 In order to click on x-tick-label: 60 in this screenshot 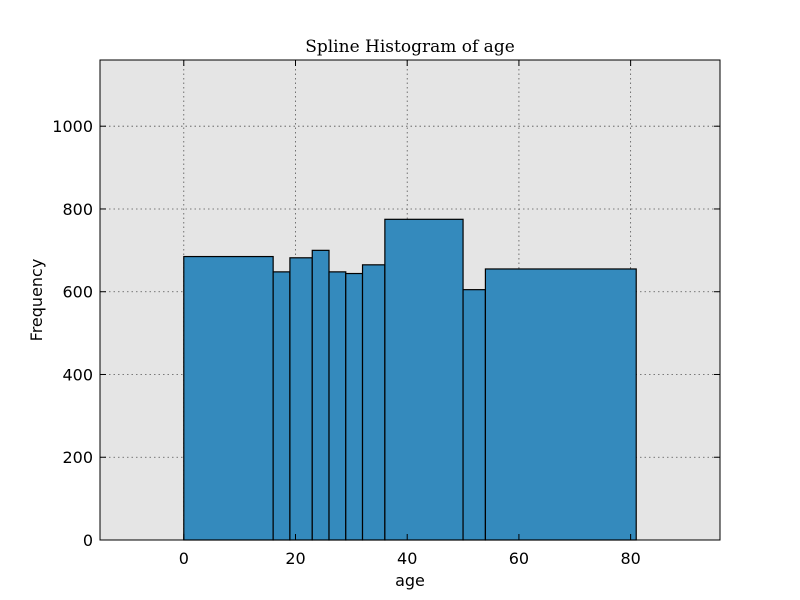, I will do `click(519, 558)`.